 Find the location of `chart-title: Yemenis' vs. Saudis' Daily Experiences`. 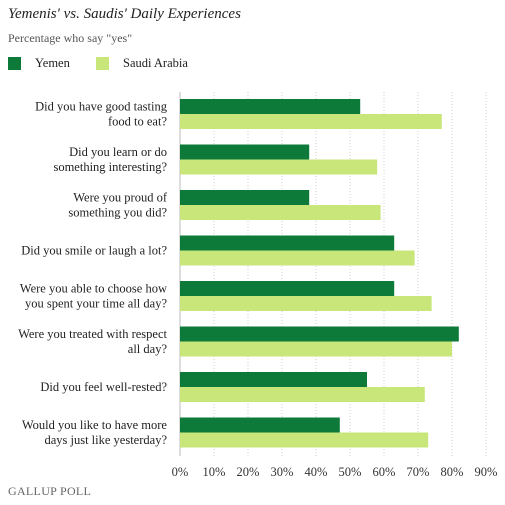

chart-title: Yemenis' vs. Saudis' Daily Experiences is located at coordinates (124, 14).